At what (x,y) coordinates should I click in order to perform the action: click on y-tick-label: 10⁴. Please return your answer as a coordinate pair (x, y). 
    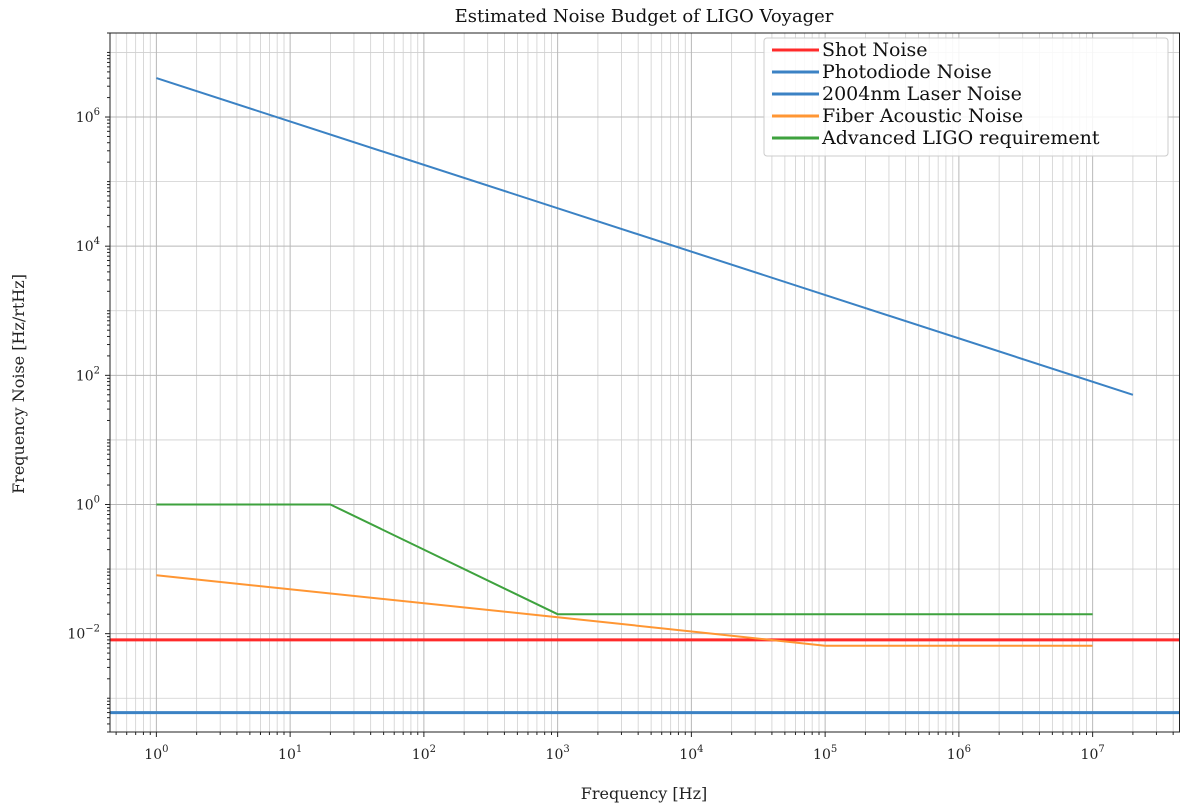
    Looking at the image, I should click on (88, 245).